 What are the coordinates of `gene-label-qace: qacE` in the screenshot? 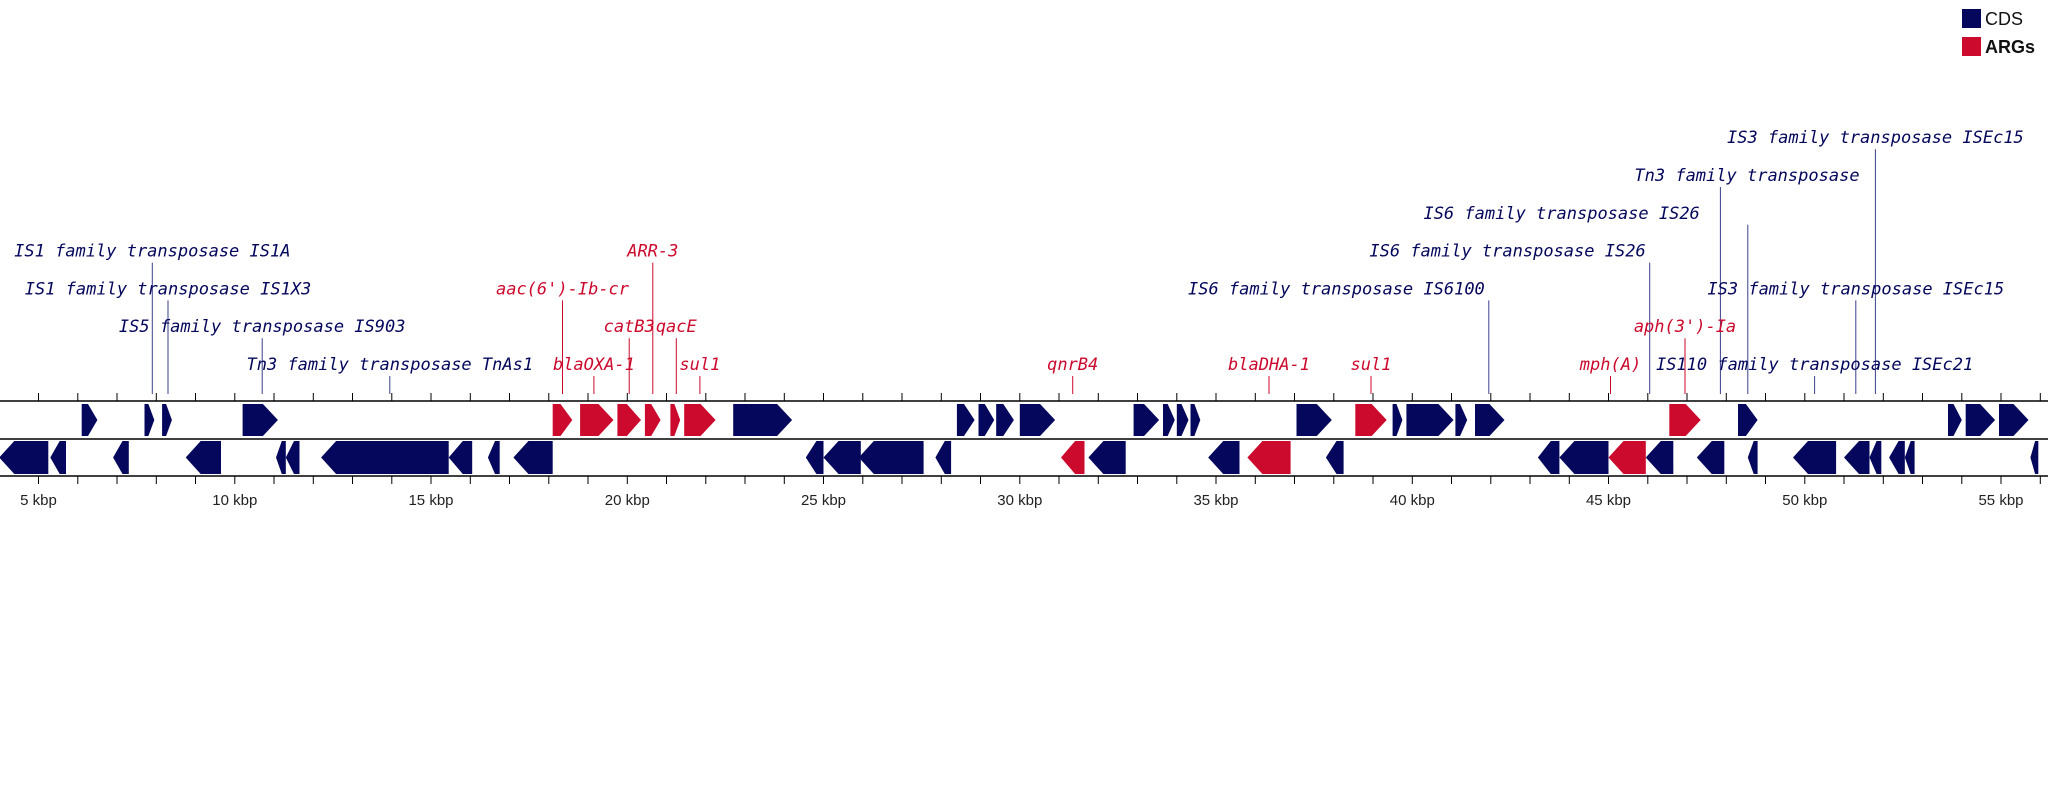 It's located at (677, 327).